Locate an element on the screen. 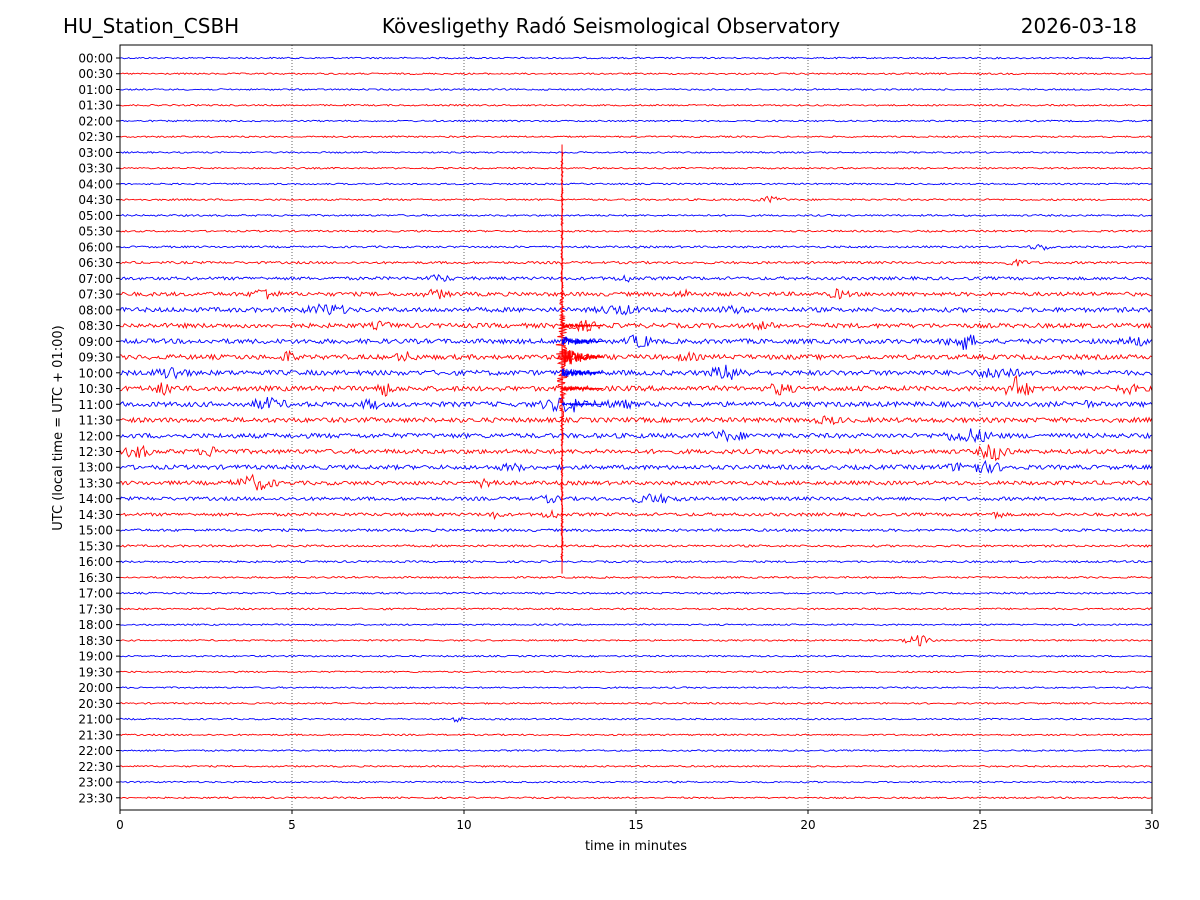 The image size is (1200, 900). y-tick-label: 21:00 is located at coordinates (95, 720).